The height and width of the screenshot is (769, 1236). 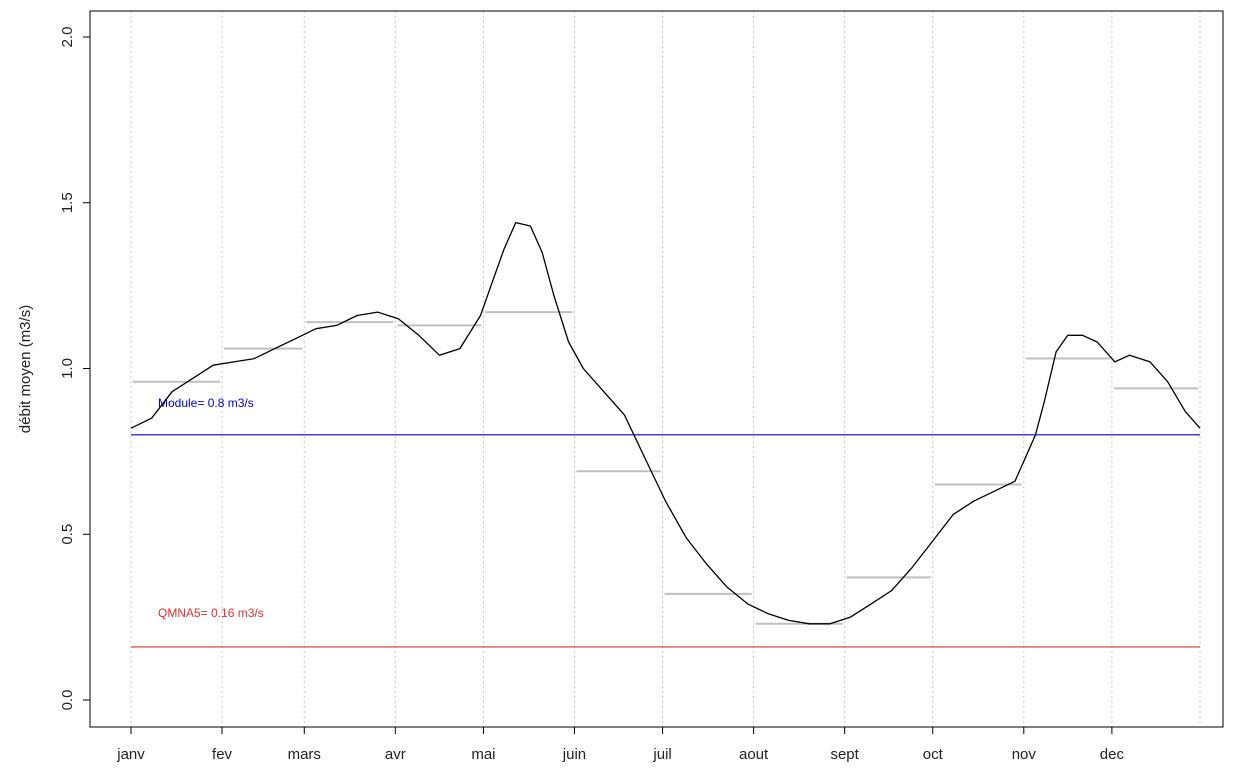 What do you see at coordinates (1024, 754) in the screenshot?
I see `x-tick-label-nov: nov` at bounding box center [1024, 754].